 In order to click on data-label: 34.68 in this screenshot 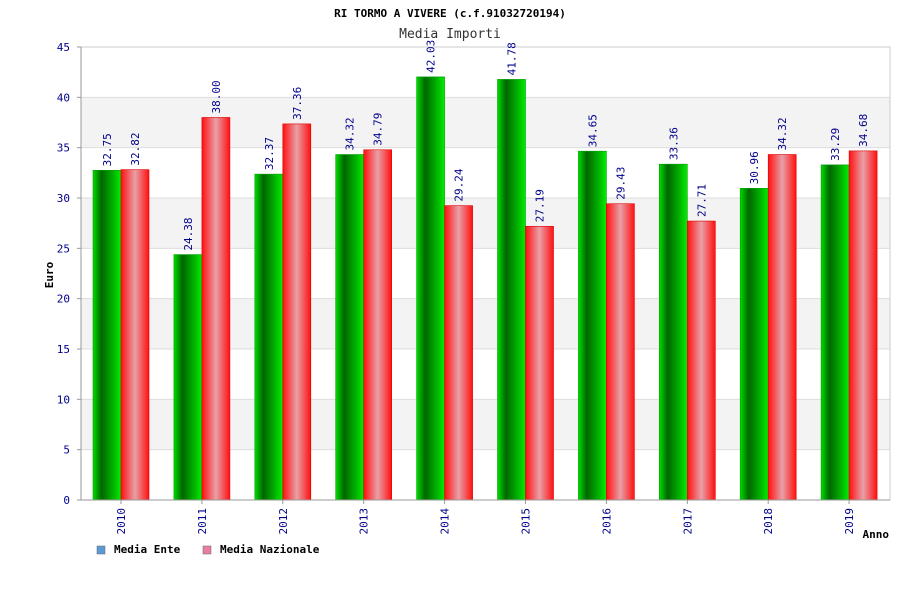, I will do `click(863, 130)`.